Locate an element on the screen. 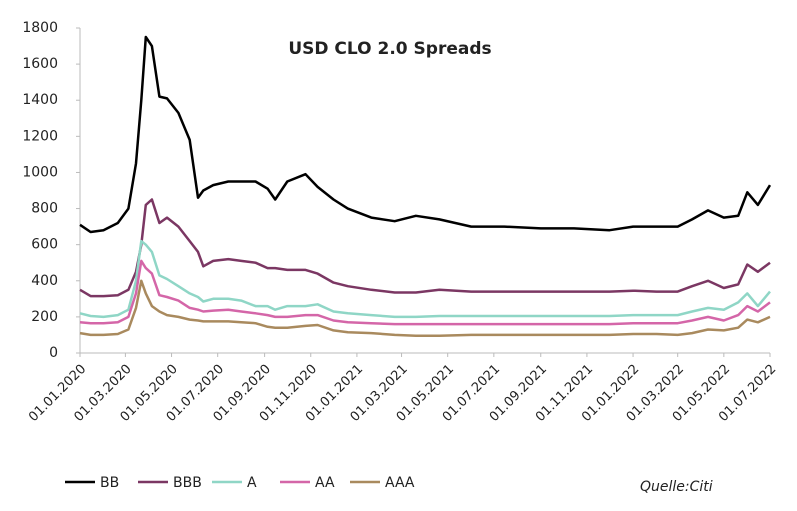 The width and height of the screenshot is (797, 511). y-tick-label: 1200 is located at coordinates (40, 136).